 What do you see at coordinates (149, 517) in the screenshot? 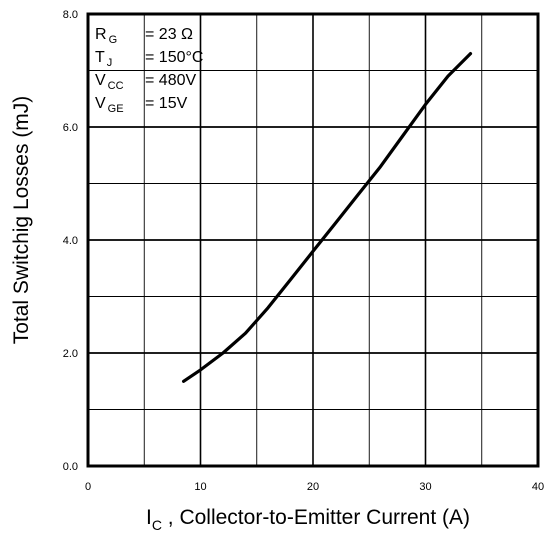
I see `x-axis-label-main: I` at bounding box center [149, 517].